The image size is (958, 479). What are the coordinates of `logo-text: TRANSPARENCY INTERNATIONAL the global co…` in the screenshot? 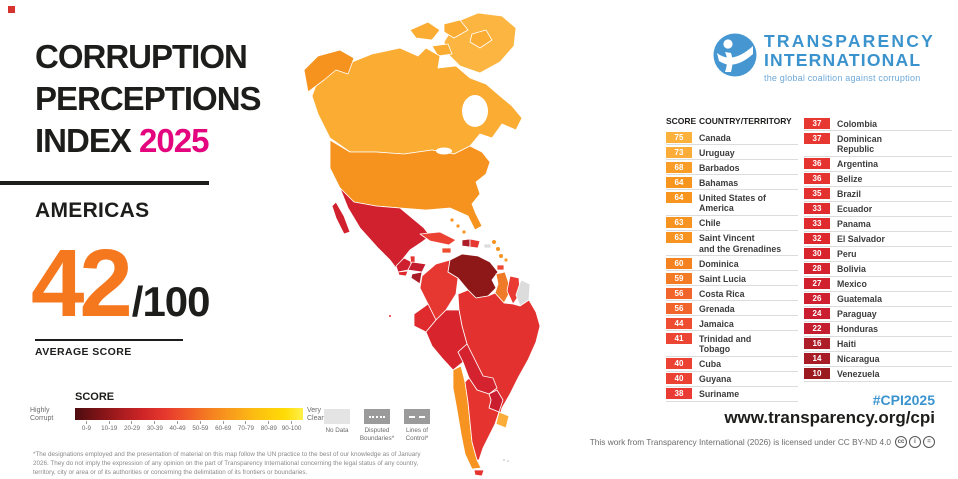 It's located at (849, 57).